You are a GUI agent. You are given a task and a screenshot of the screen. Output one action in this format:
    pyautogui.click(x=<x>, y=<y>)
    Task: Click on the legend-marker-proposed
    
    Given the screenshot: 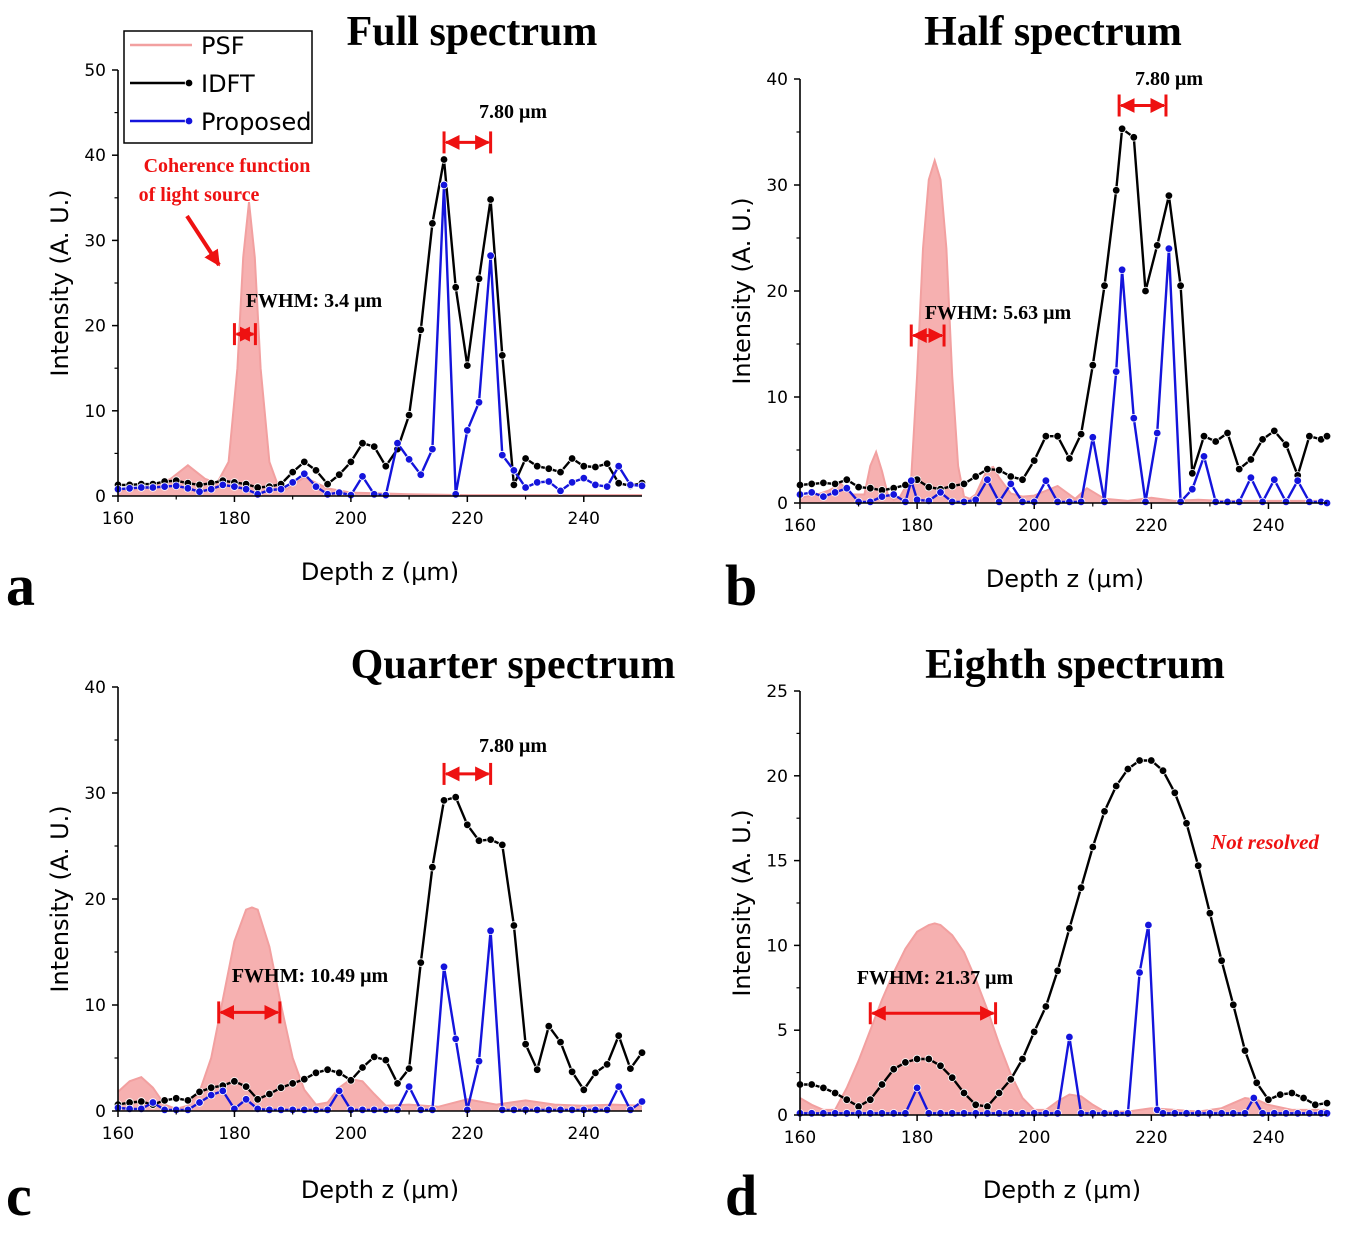 What is the action you would take?
    pyautogui.click(x=189, y=121)
    